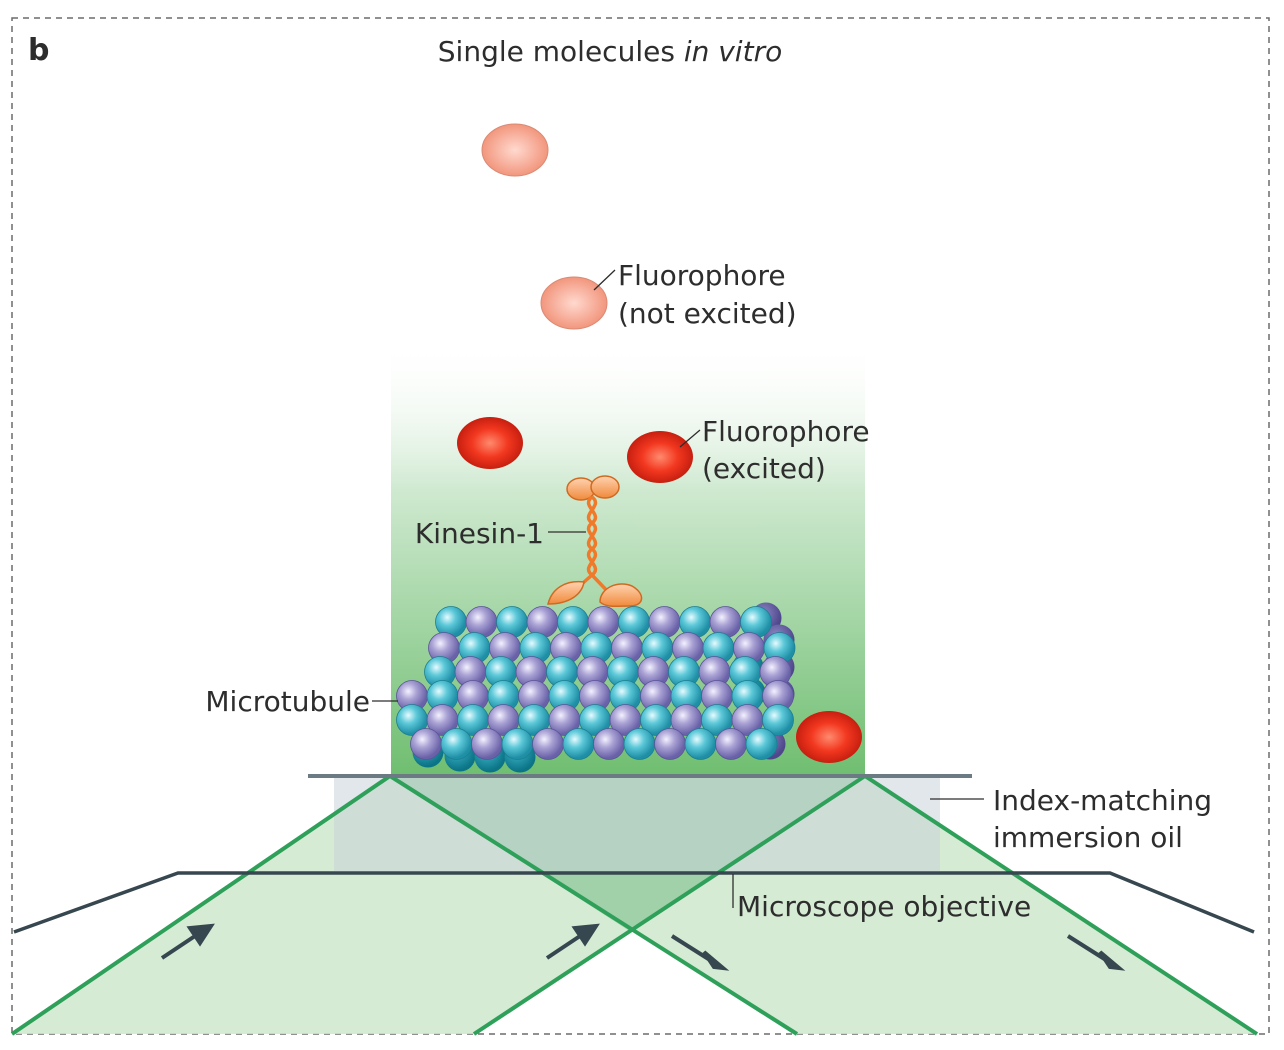 This screenshot has height=1050, width=1284. What do you see at coordinates (1096, 952) in the screenshot?
I see `arrow-down-right` at bounding box center [1096, 952].